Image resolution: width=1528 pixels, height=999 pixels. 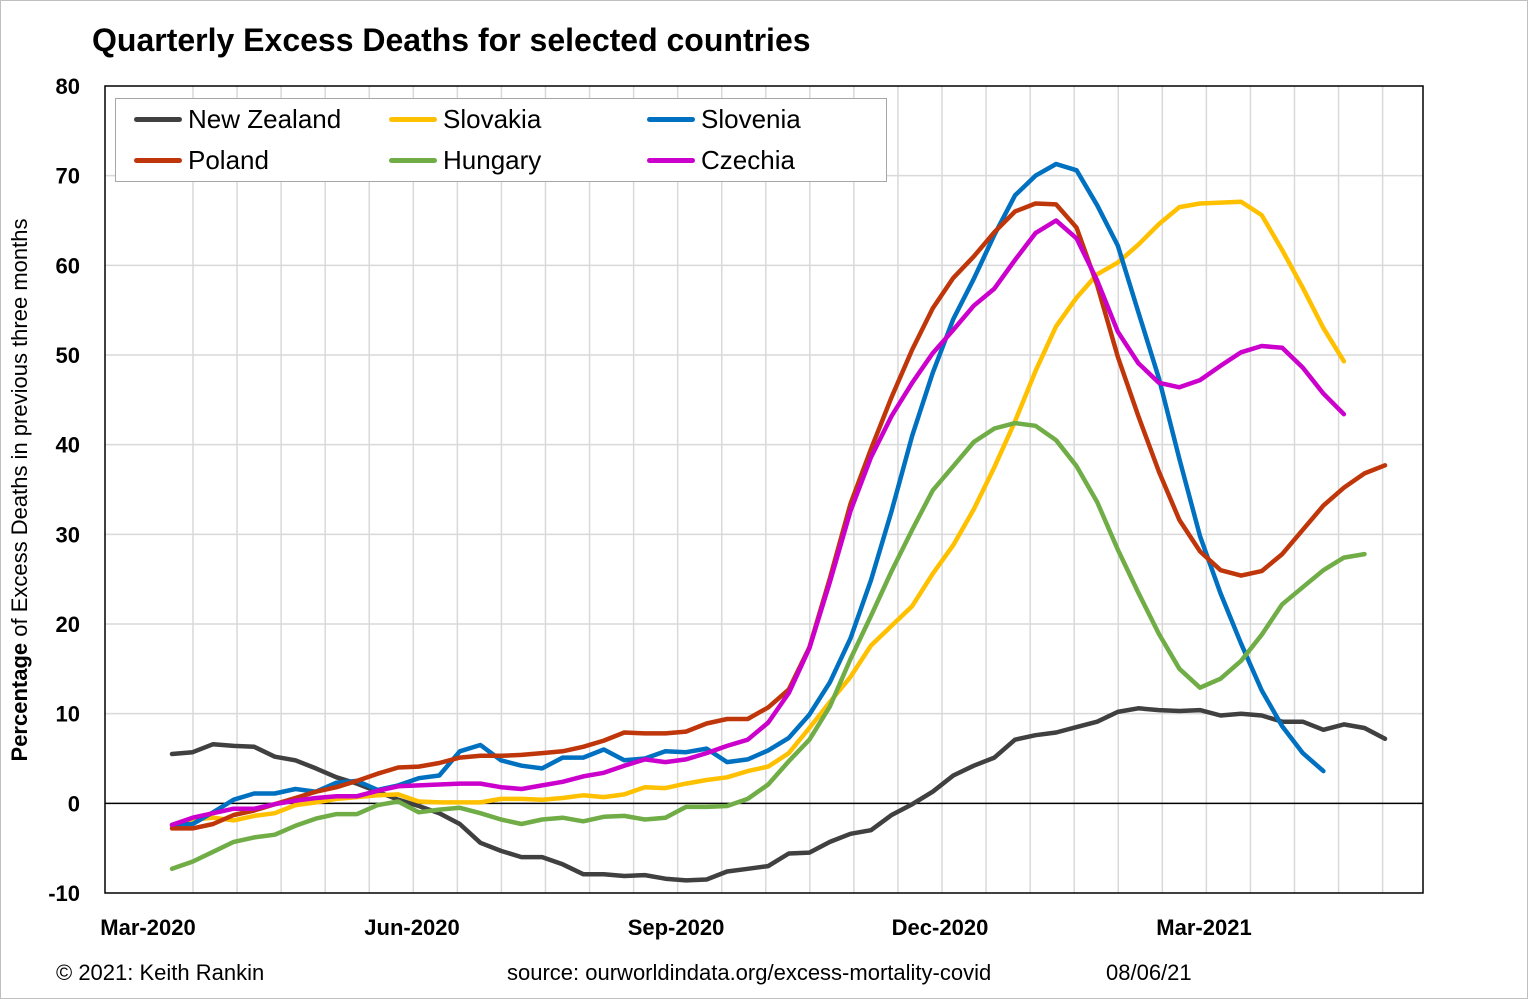 I want to click on legend-item-slovakia: Slovakia, so click(x=465, y=119).